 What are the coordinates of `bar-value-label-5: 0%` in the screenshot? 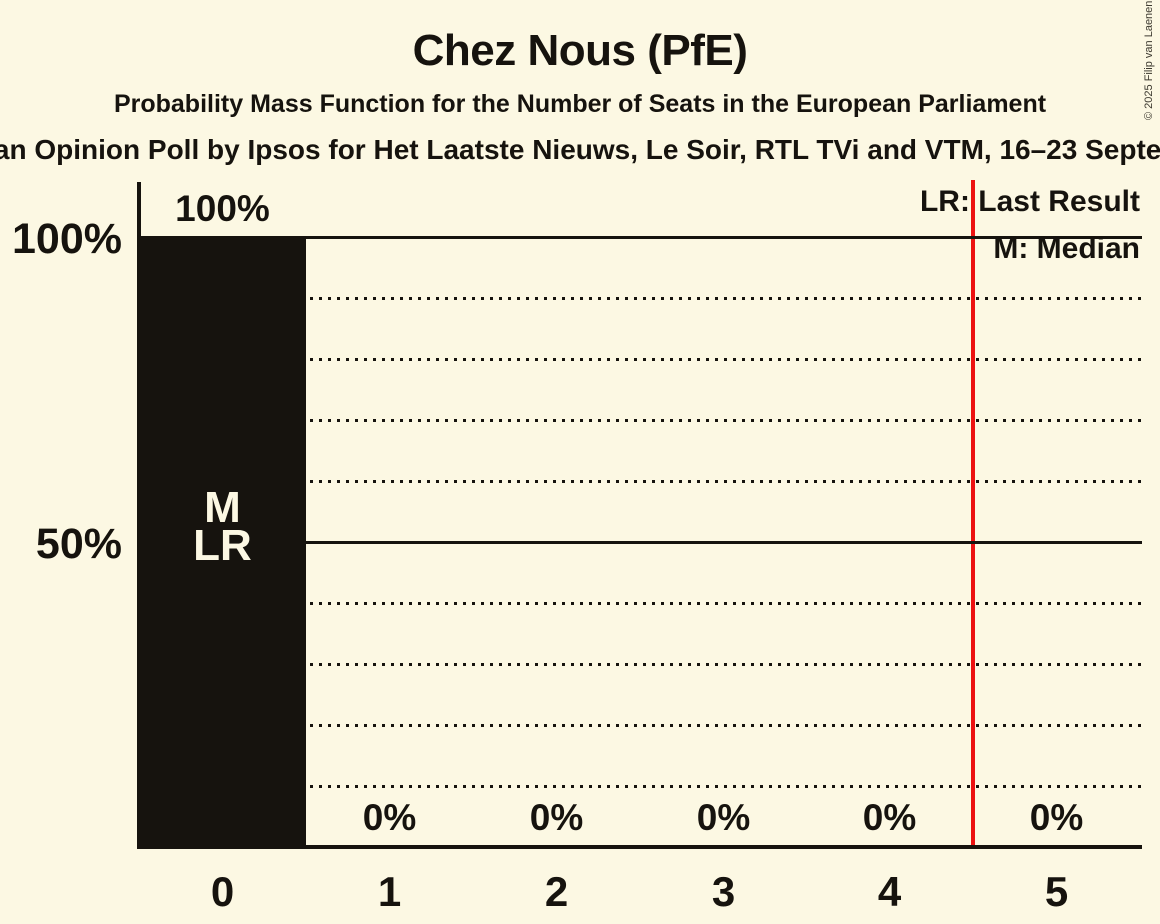 It's located at (1056, 817).